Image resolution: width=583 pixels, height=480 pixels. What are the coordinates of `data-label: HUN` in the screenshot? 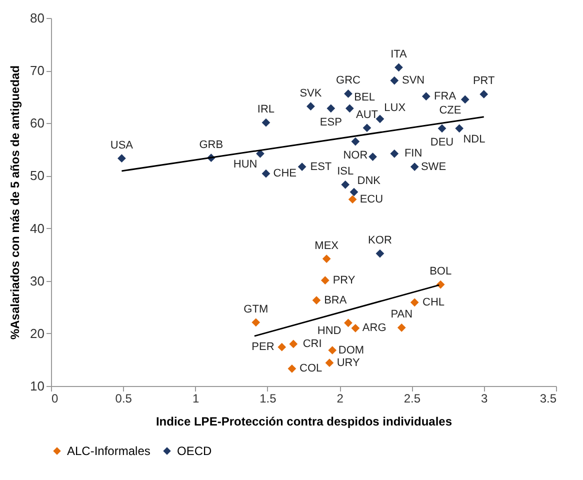 It's located at (245, 164).